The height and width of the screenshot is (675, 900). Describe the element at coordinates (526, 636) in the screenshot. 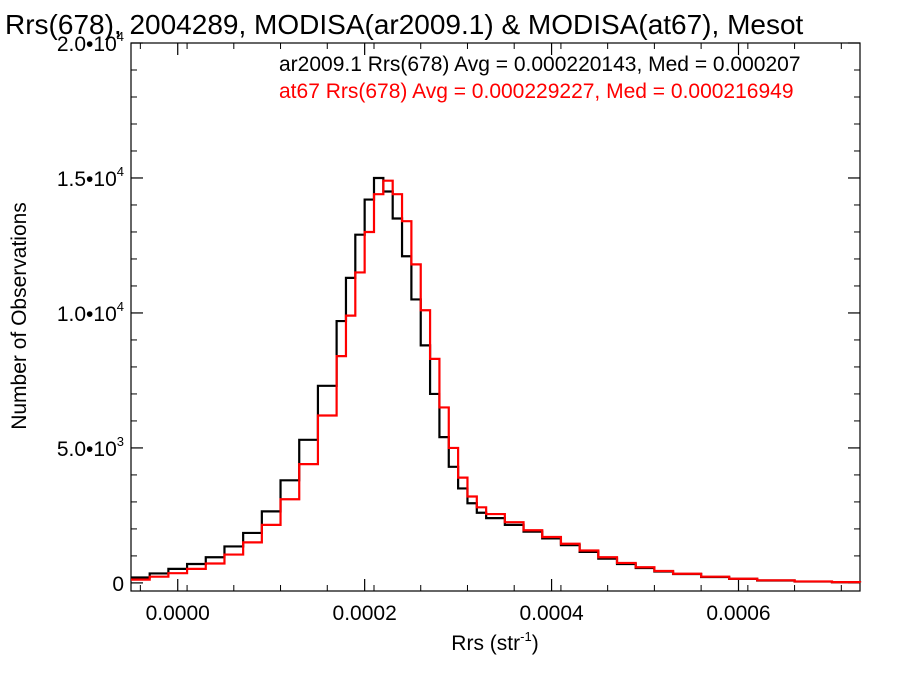

I see `x-axis-label-exponent: -1` at that location.